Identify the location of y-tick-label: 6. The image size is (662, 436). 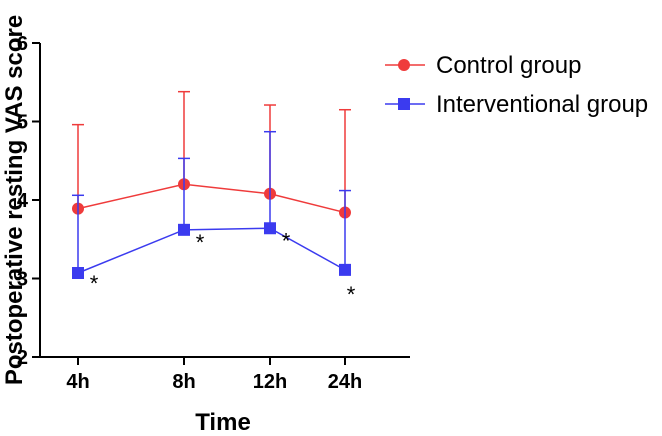
(22, 44).